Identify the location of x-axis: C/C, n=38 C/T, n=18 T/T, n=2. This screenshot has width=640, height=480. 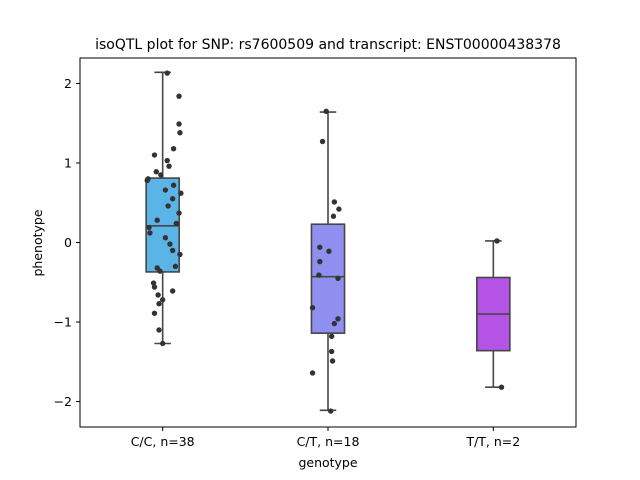
(325, 438).